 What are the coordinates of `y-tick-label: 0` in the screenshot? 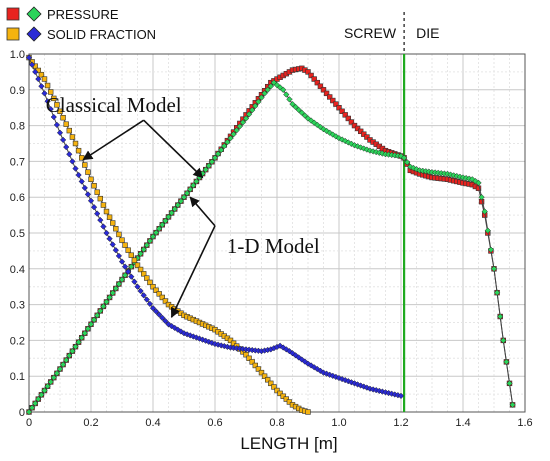 It's located at (22, 413).